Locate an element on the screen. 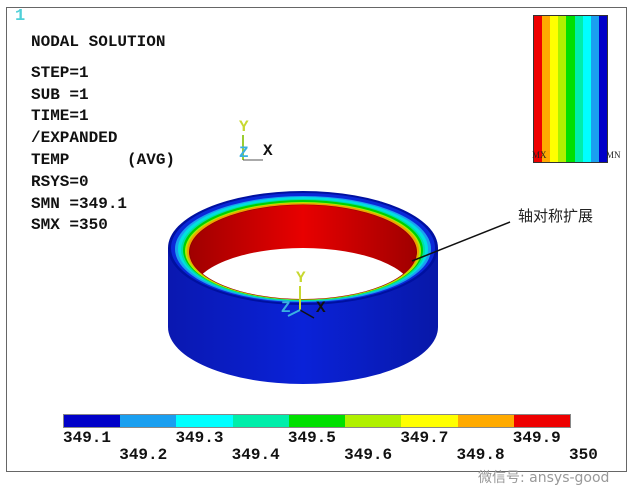  annotation-leader-line is located at coordinates (461, 241).